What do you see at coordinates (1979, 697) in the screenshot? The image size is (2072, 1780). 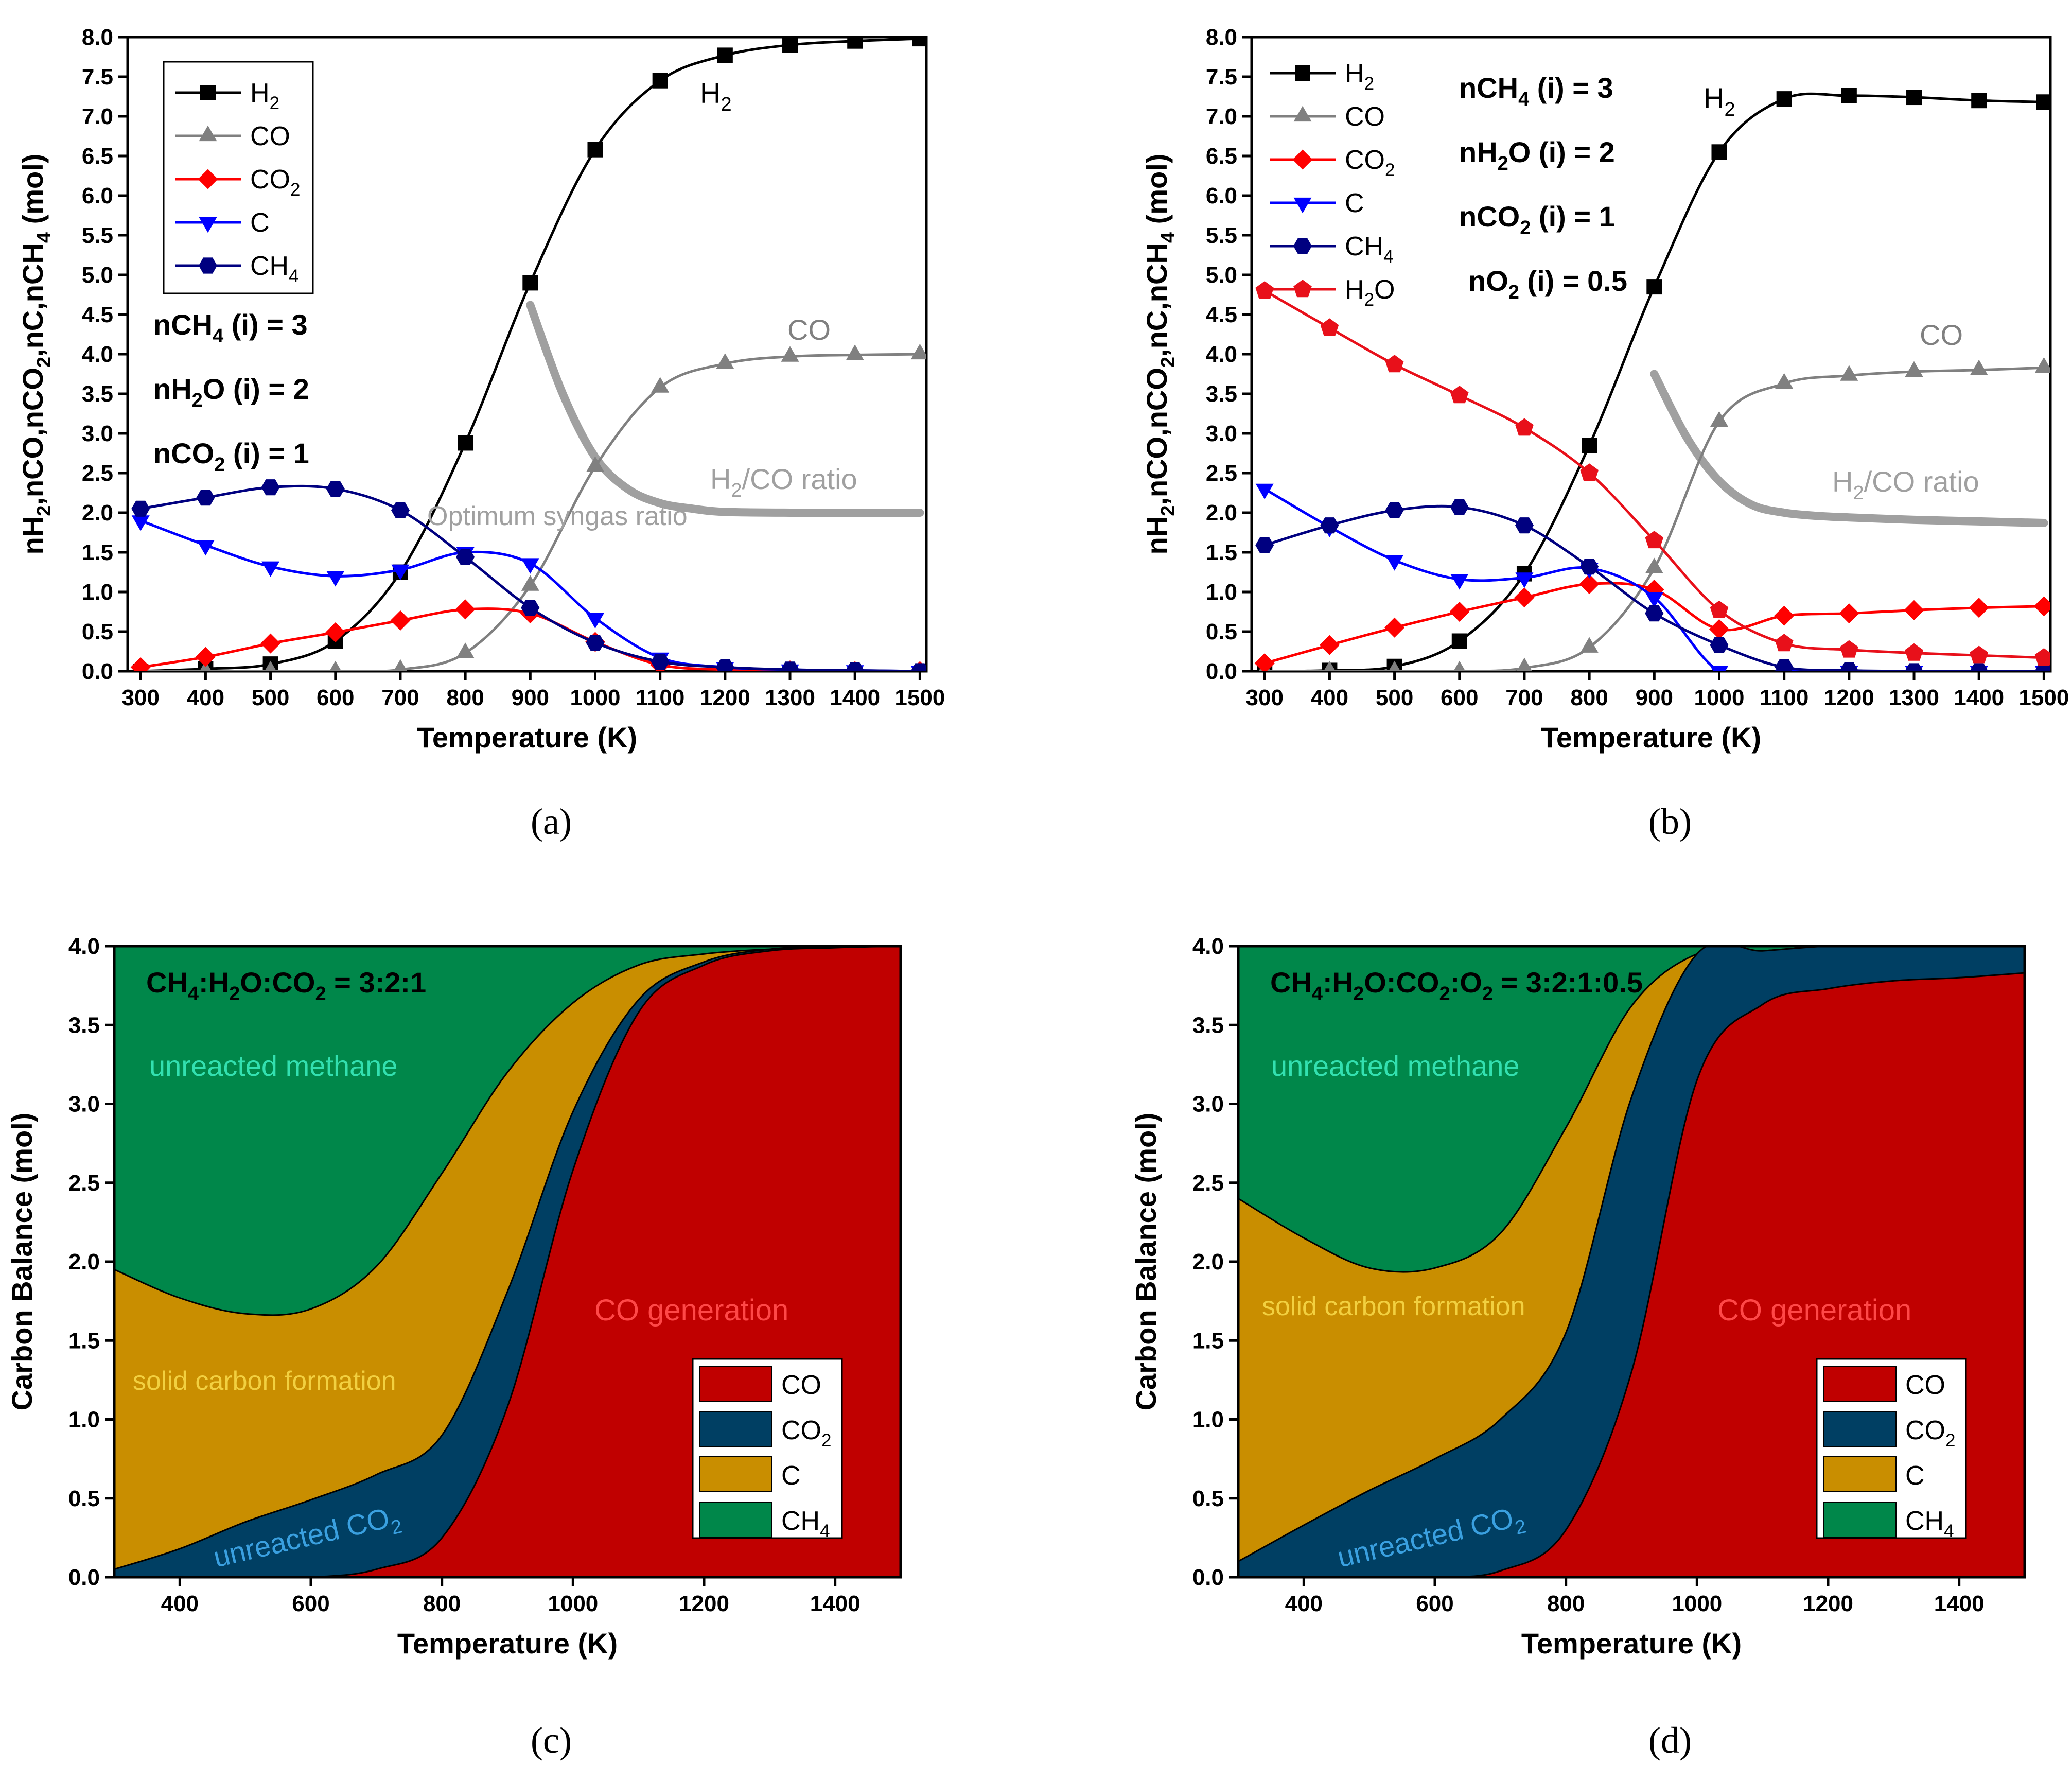 I see `x-tick-label: 1400` at bounding box center [1979, 697].